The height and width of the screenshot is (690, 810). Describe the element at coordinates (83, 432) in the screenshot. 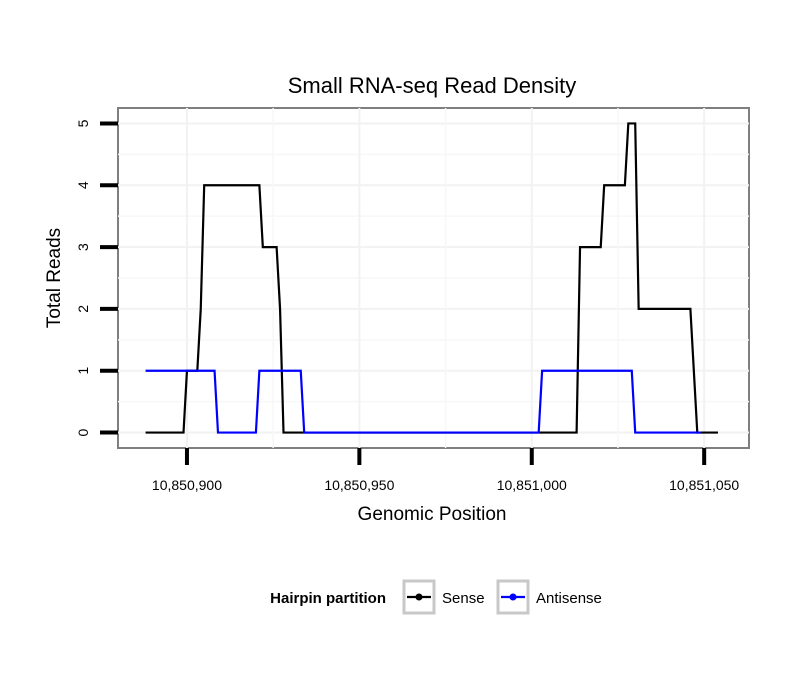

I see `y-tick-label: 0` at that location.